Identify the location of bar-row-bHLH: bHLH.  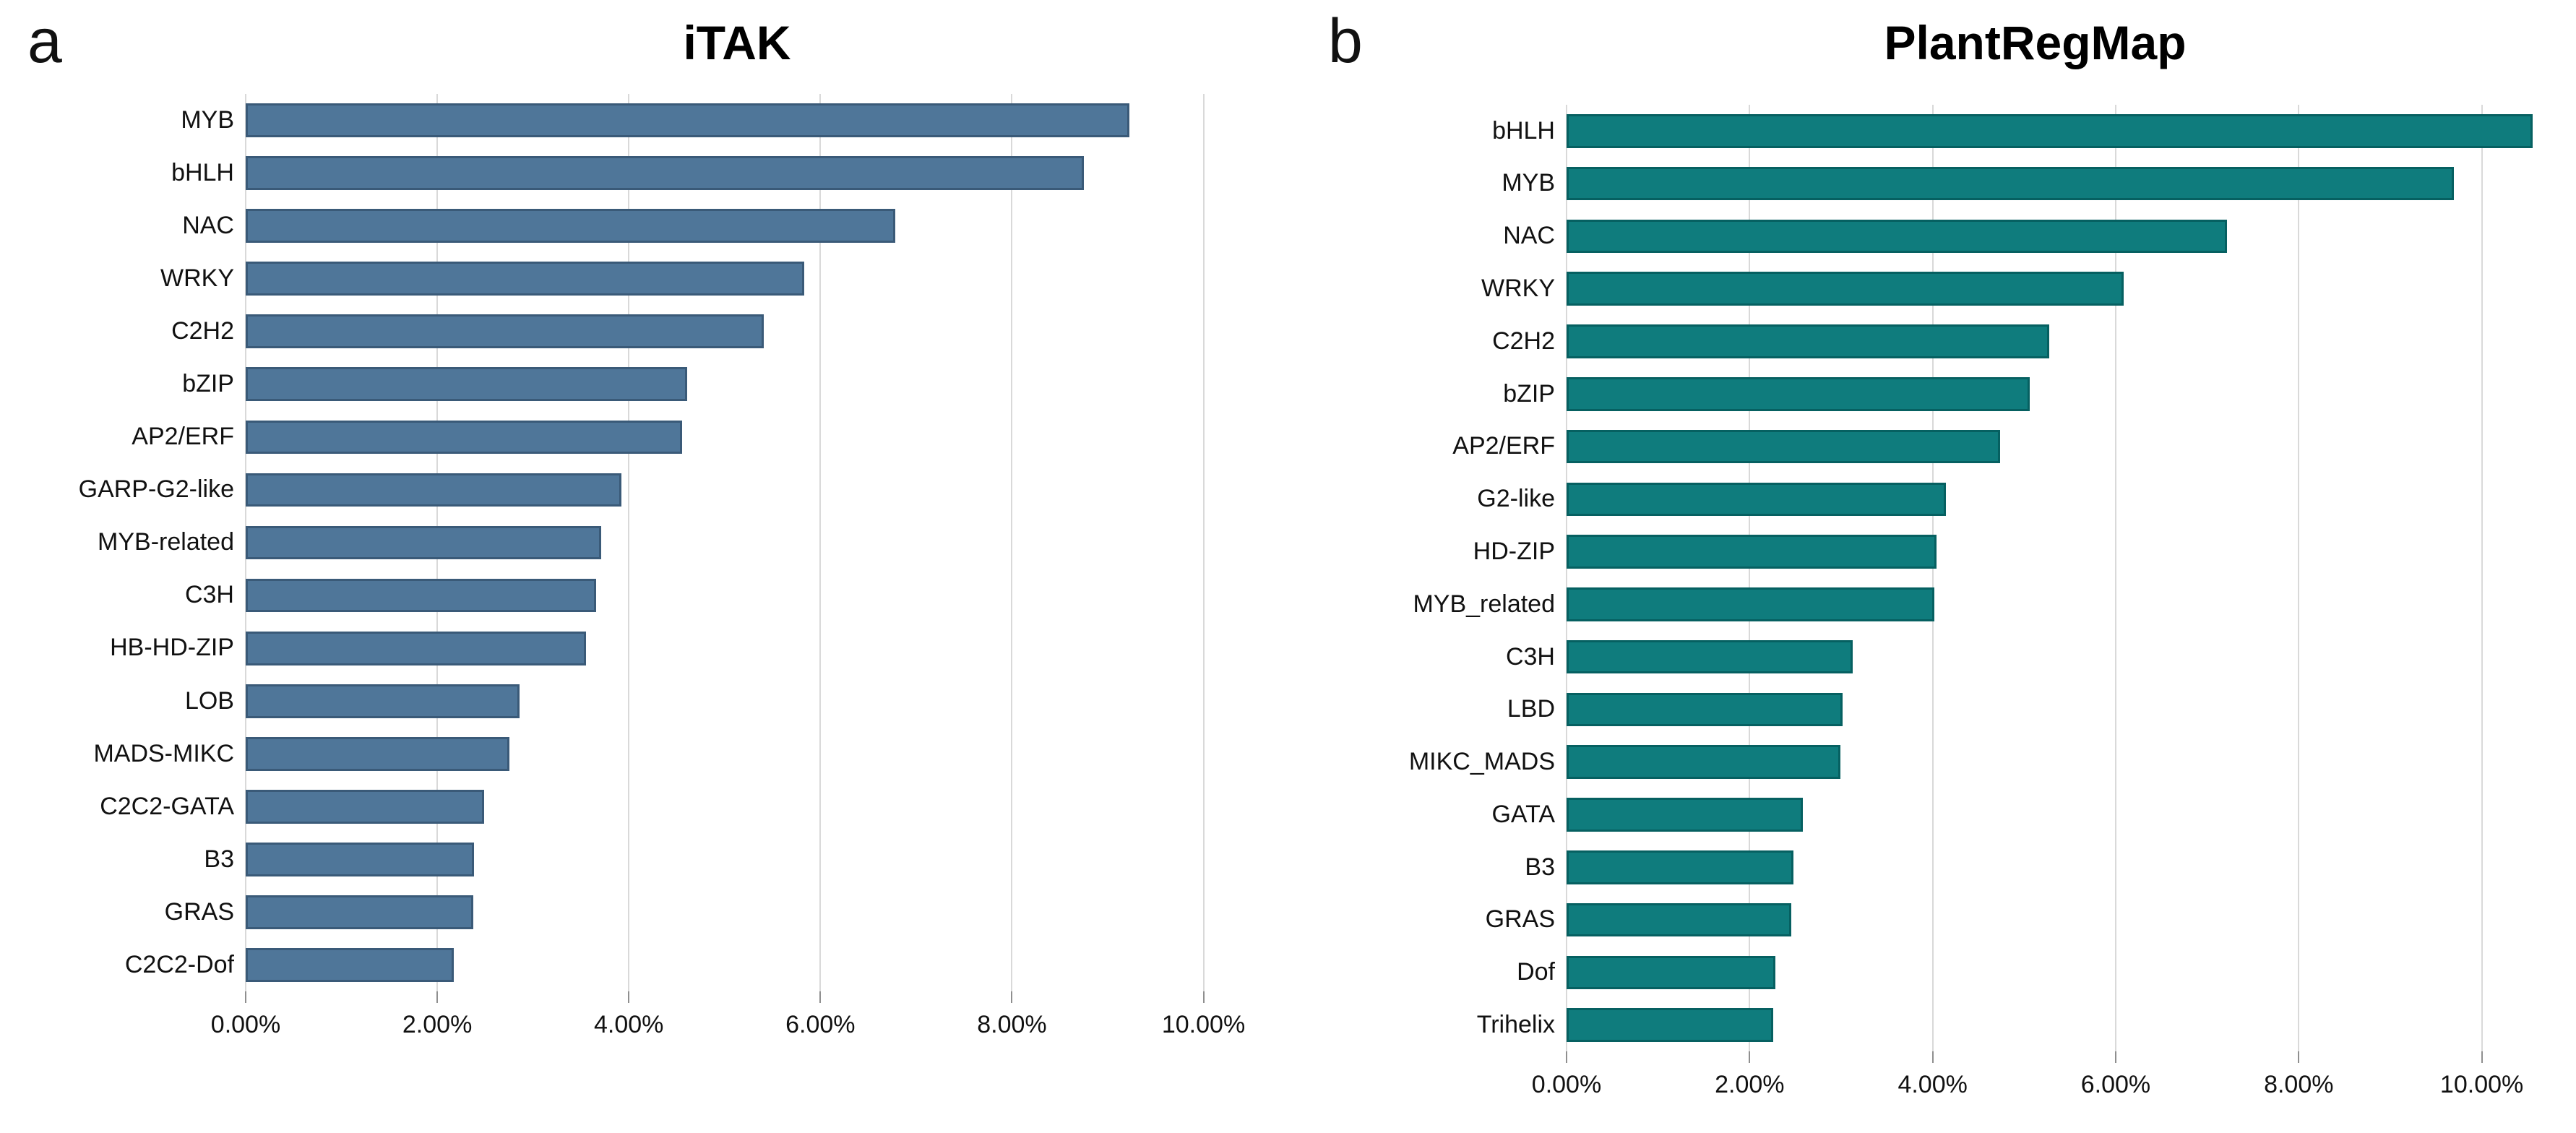
(644, 173).